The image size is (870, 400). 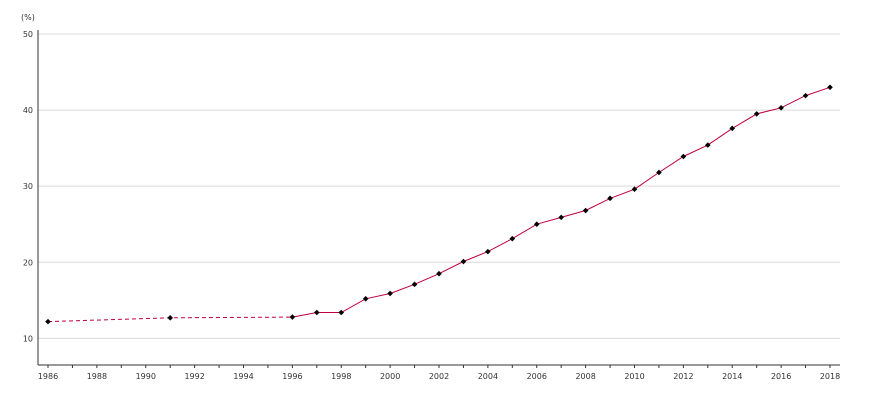 I want to click on x-tick-label: 1998, so click(x=341, y=376).